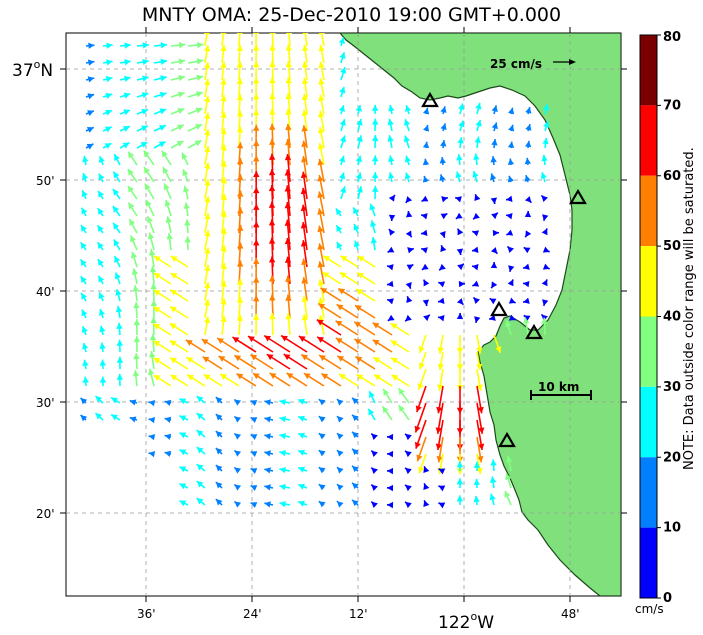  Describe the element at coordinates (558, 387) in the screenshot. I see `scale-bar-label: 10 km` at that location.